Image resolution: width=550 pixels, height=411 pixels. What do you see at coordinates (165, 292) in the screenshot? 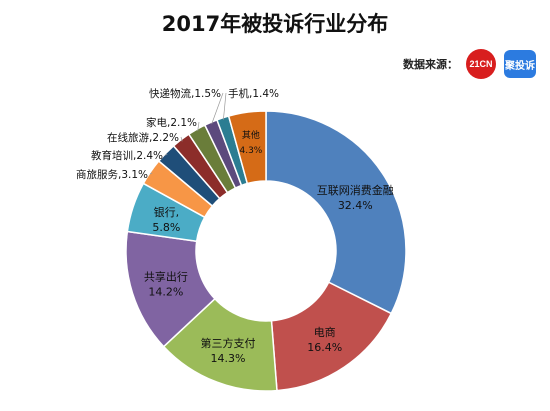
I see `slice-label-value-3: 14.2%` at bounding box center [165, 292].